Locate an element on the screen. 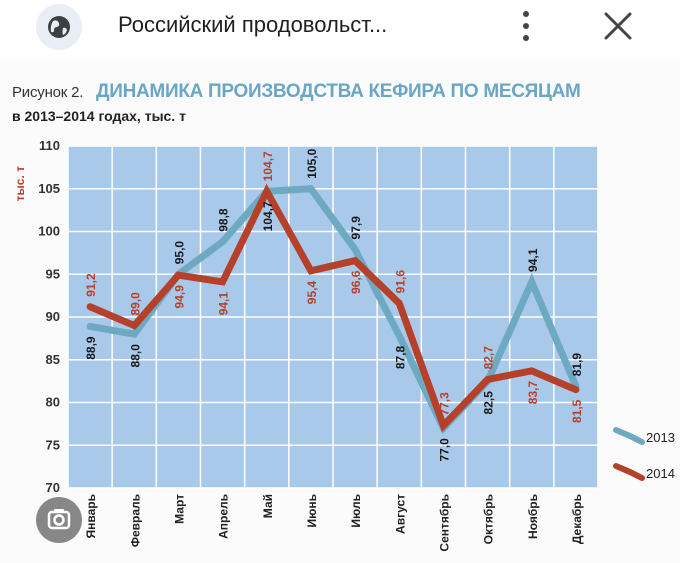  x-tick-label: Июнь is located at coordinates (312, 511).